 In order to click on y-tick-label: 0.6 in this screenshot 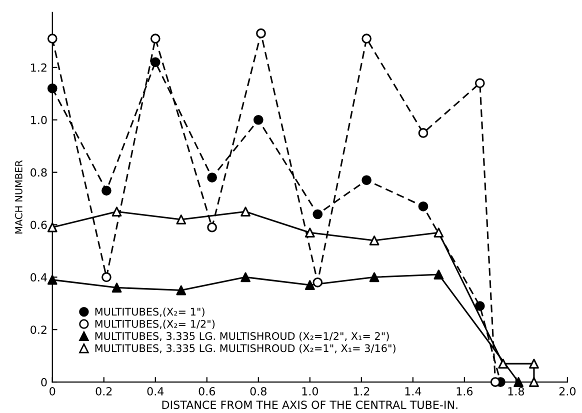, I will do `click(38, 225)`.